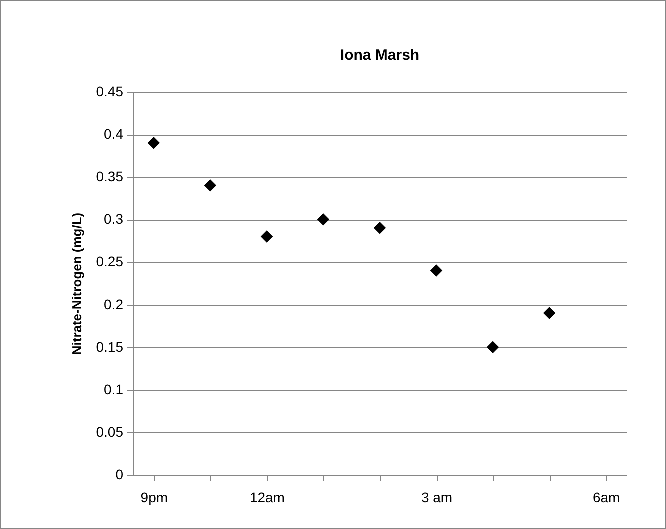 Image resolution: width=666 pixels, height=529 pixels. What do you see at coordinates (154, 498) in the screenshot?
I see `x-tick-label: 9pm` at bounding box center [154, 498].